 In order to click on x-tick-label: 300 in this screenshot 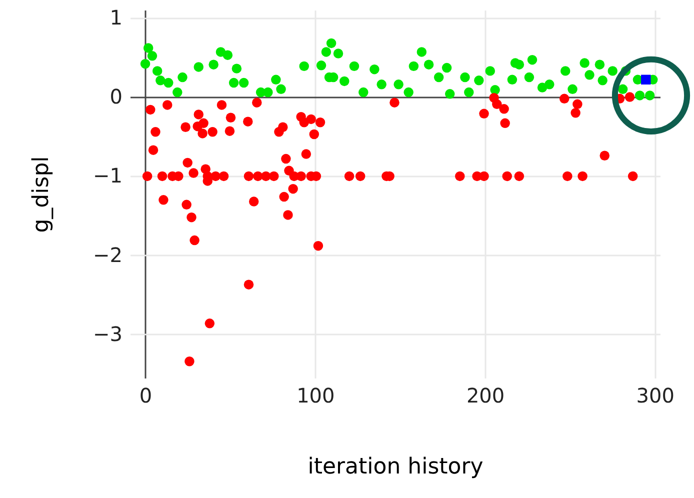, I will do `click(655, 396)`.